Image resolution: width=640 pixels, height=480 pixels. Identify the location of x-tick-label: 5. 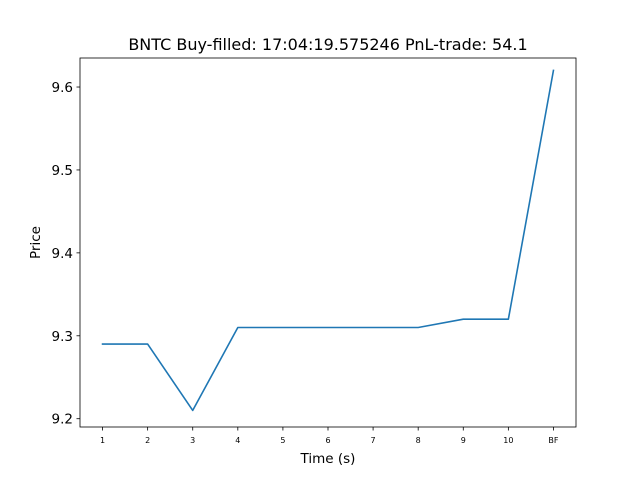
(282, 440).